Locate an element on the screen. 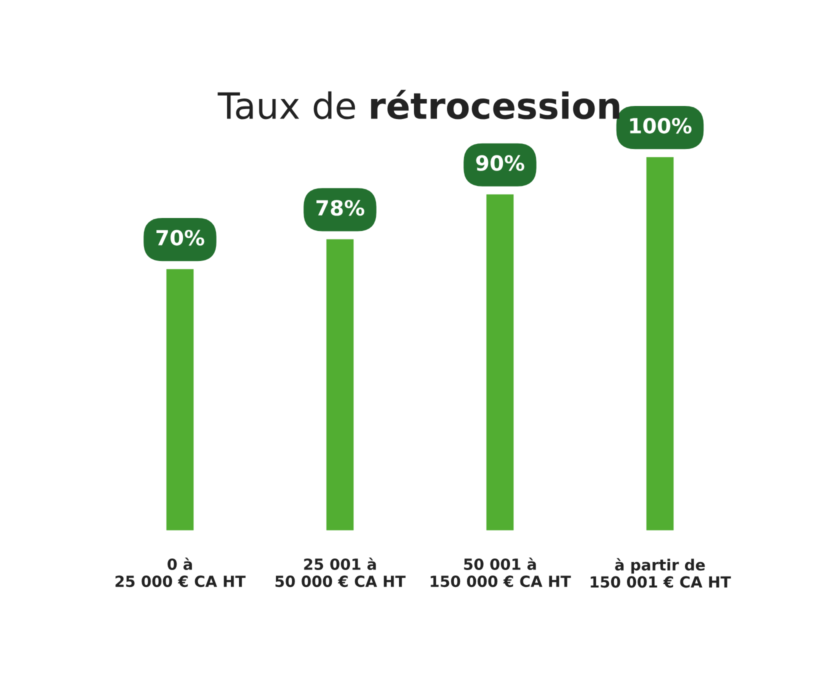 The height and width of the screenshot is (680, 840). x-tick-label: 25 001 à 50 000 € CA HT is located at coordinates (341, 573).